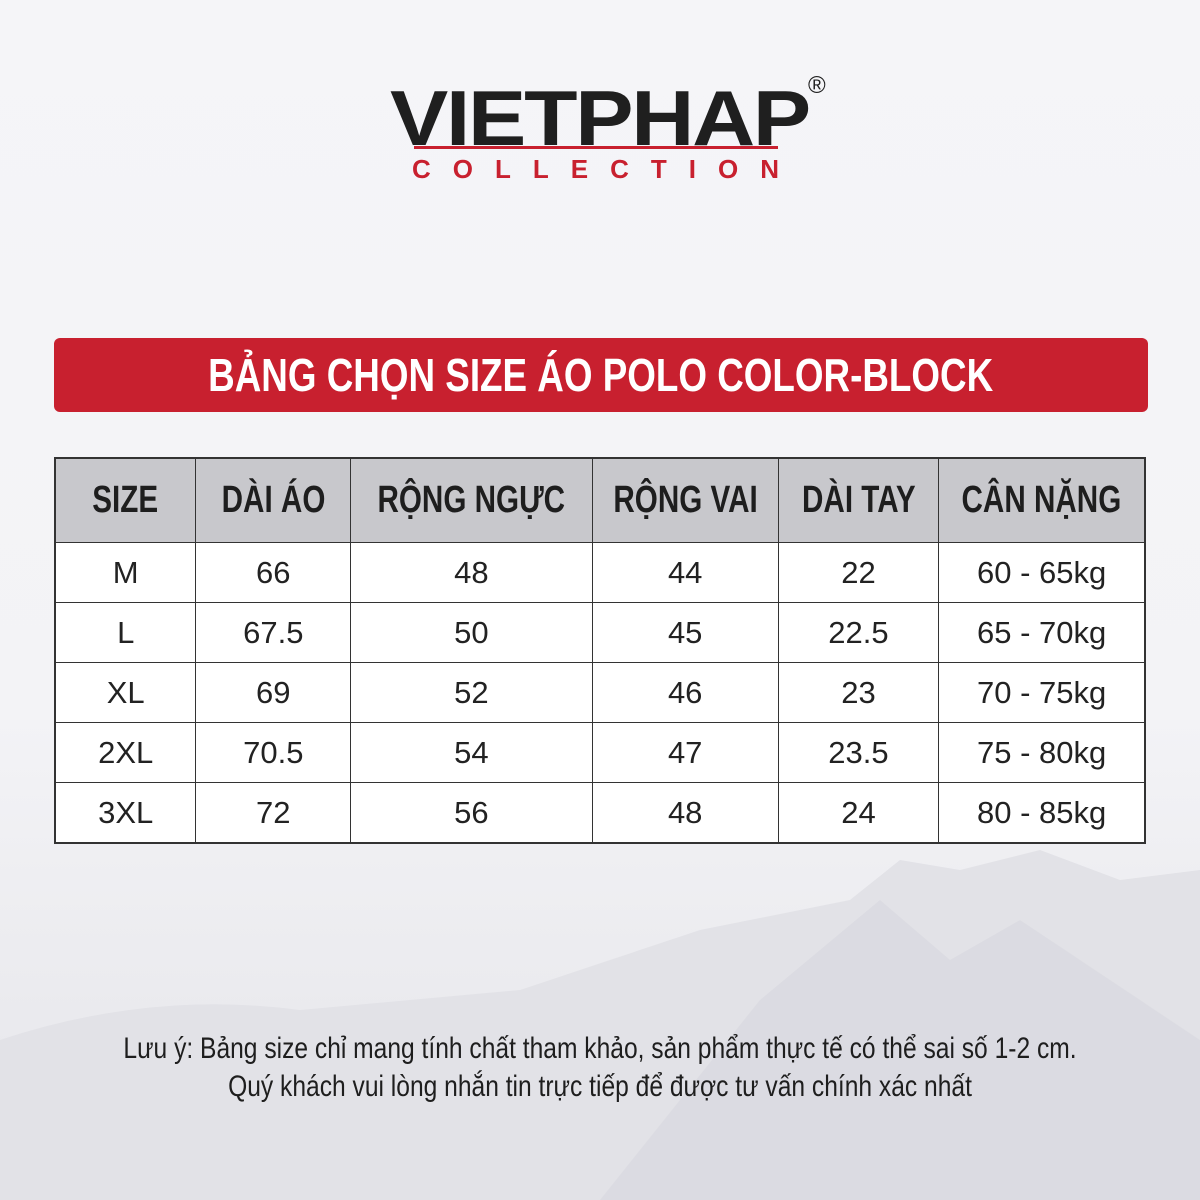  What do you see at coordinates (471, 813) in the screenshot?
I see `table-cell: 56` at bounding box center [471, 813].